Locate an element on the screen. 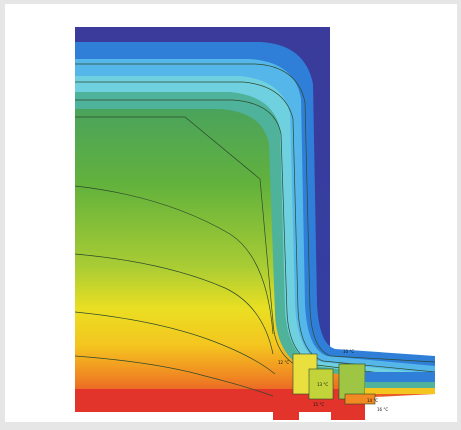 This screenshot has width=461, height=430. isotherm-label: 14 °C is located at coordinates (372, 400).